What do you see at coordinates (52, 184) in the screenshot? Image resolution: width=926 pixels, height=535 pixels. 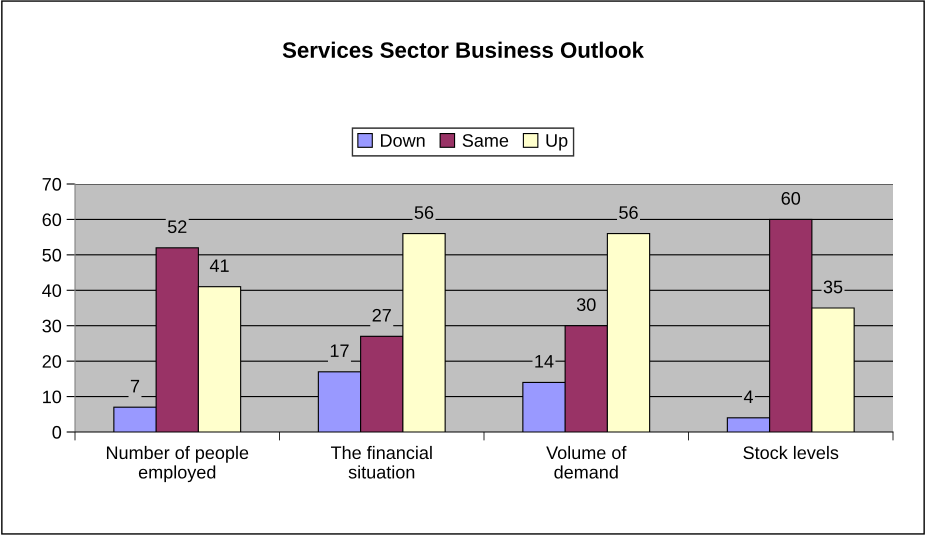 I see `y-tick-label: 70` at bounding box center [52, 184].